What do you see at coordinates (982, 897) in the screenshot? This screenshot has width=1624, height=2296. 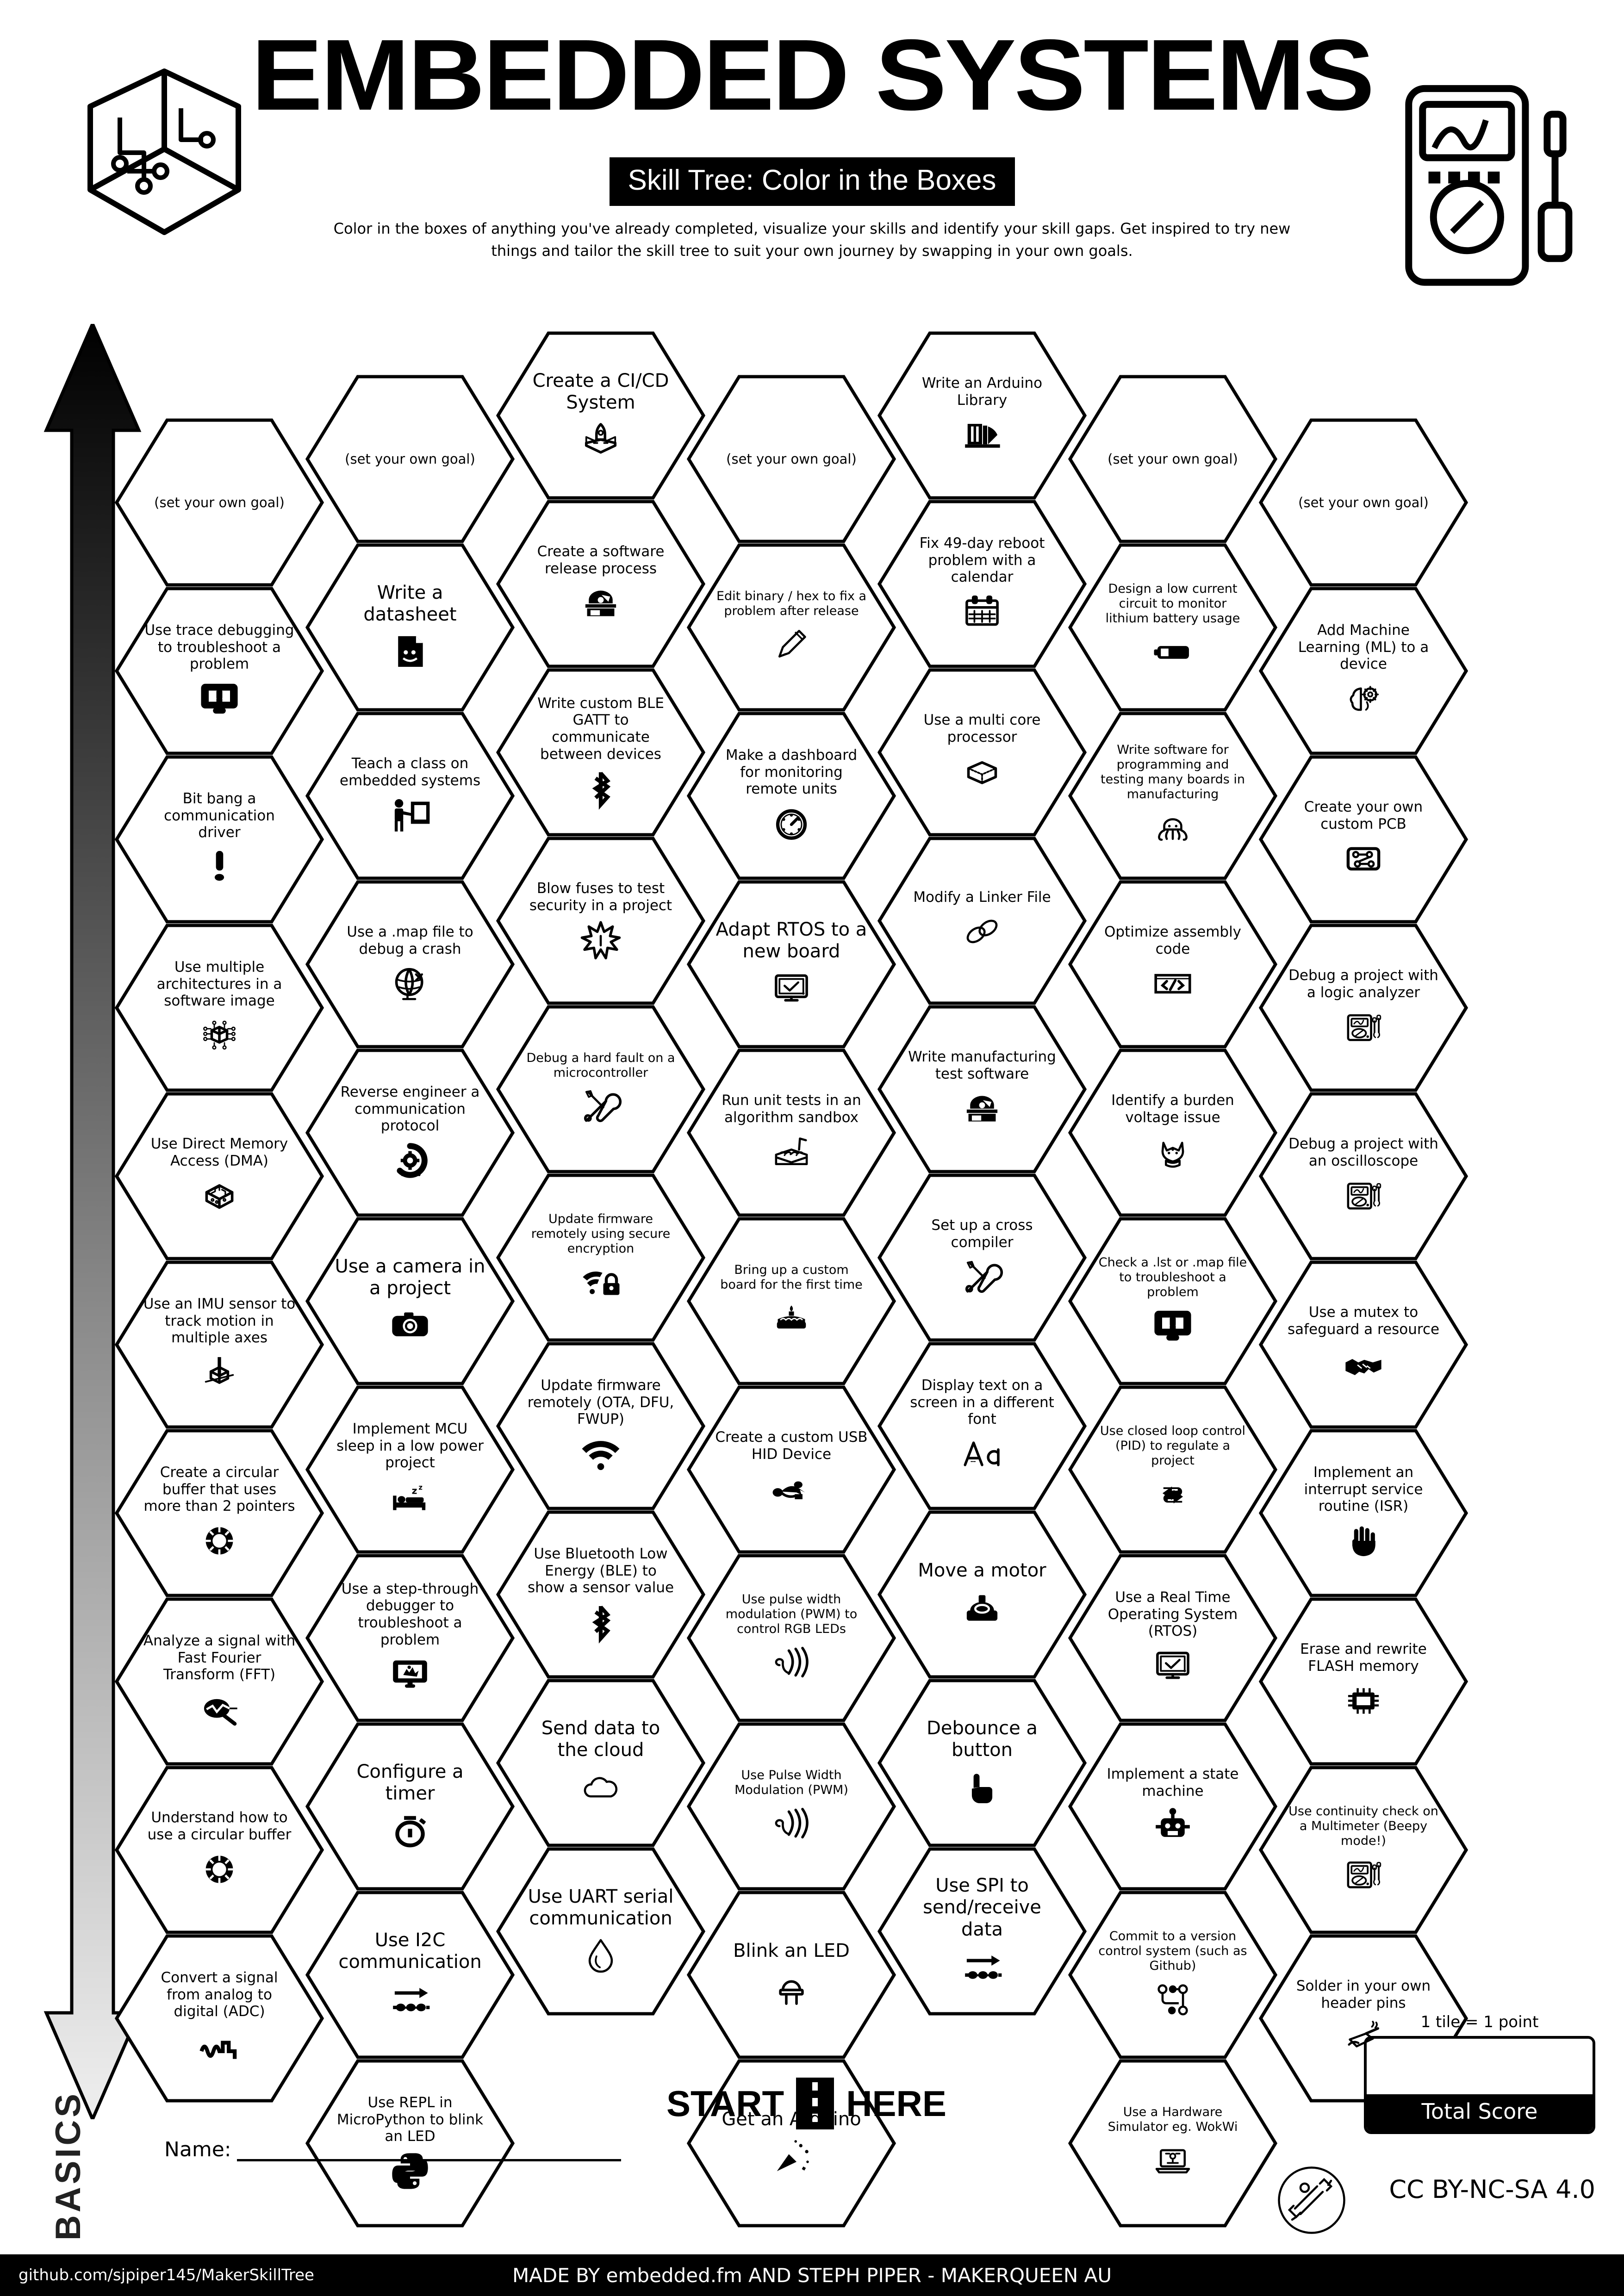 I see `skill-tile-label: Modify a Linker File` at bounding box center [982, 897].